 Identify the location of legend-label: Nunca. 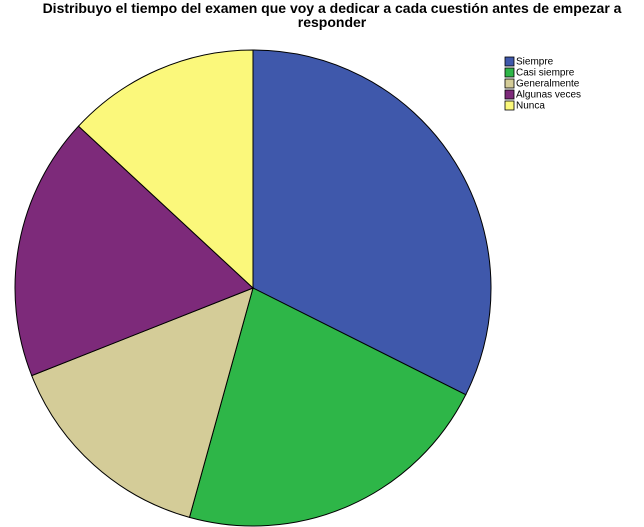
(530, 106).